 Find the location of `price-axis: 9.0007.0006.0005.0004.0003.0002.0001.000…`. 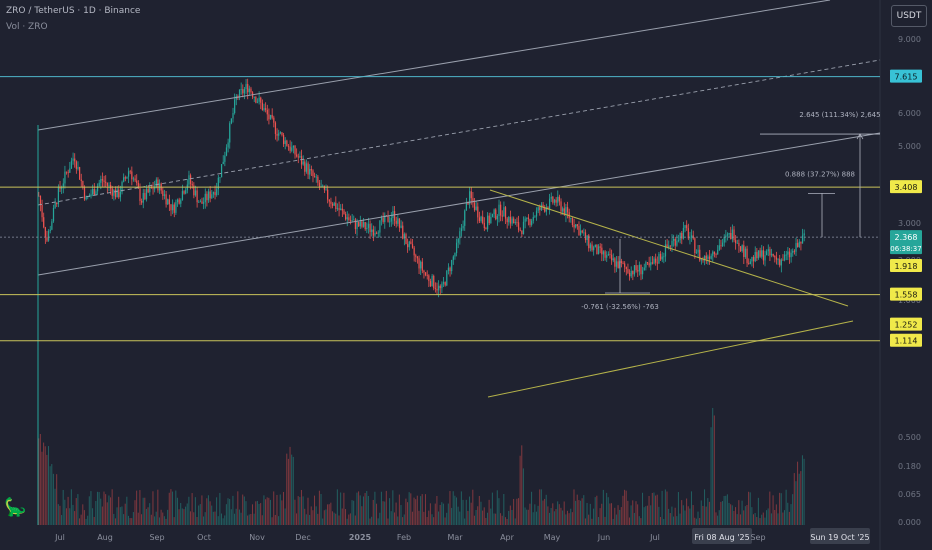

price-axis: 9.0007.0006.0005.0004.0003.0002.0001.000… is located at coordinates (906, 281).